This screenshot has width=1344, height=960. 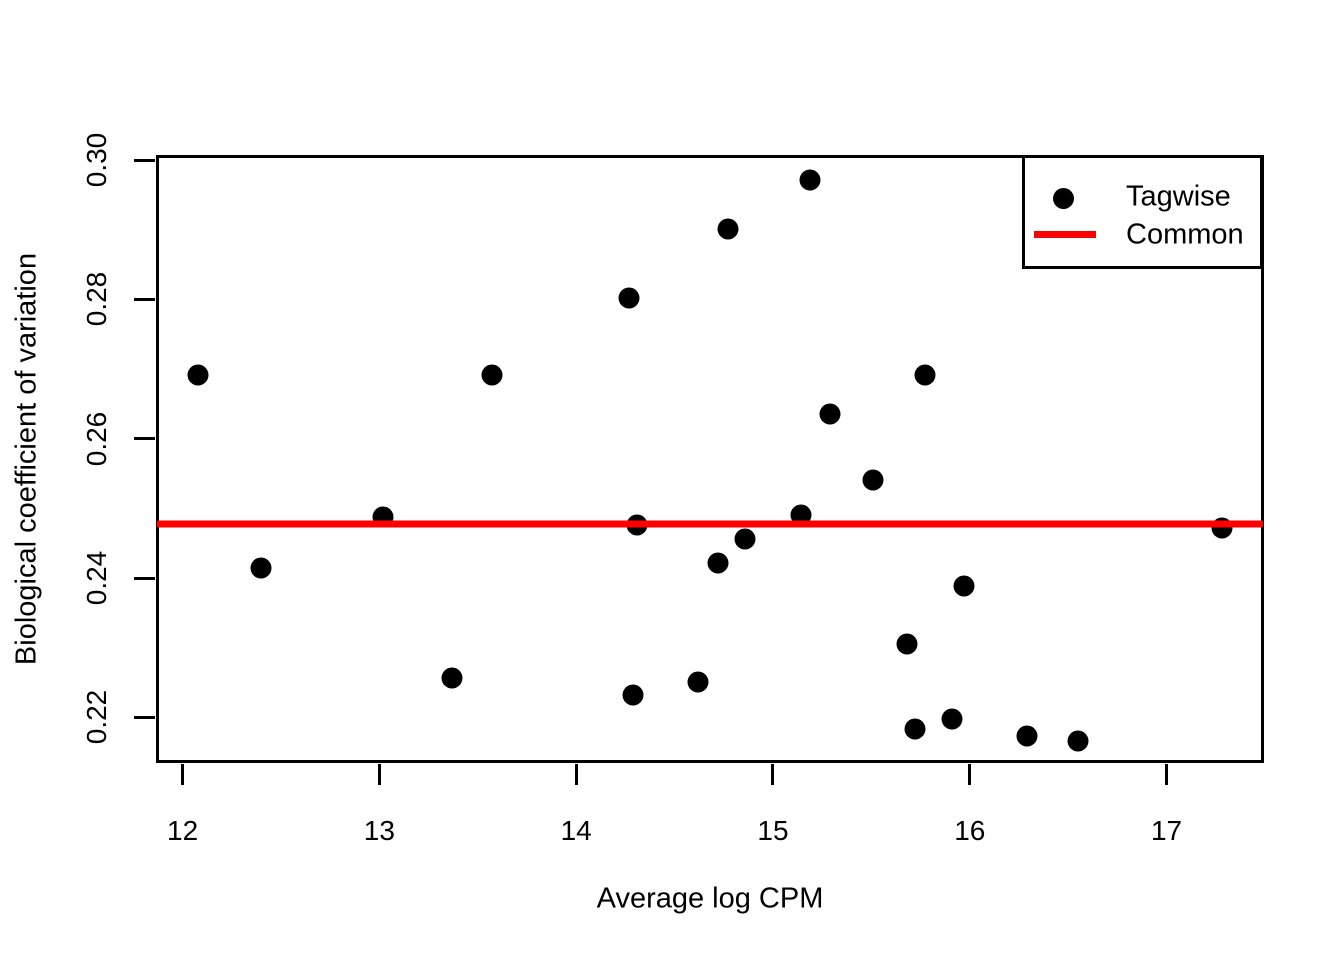 I want to click on y-axis-title: Biological coefficient of variation, so click(x=26, y=459).